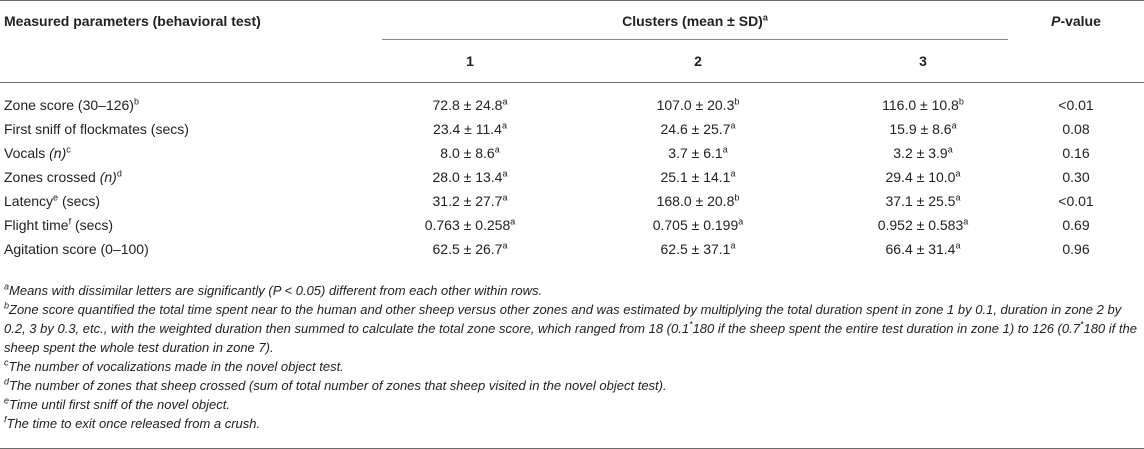  Describe the element at coordinates (698, 61) in the screenshot. I see `header-cluster-2: 2` at that location.